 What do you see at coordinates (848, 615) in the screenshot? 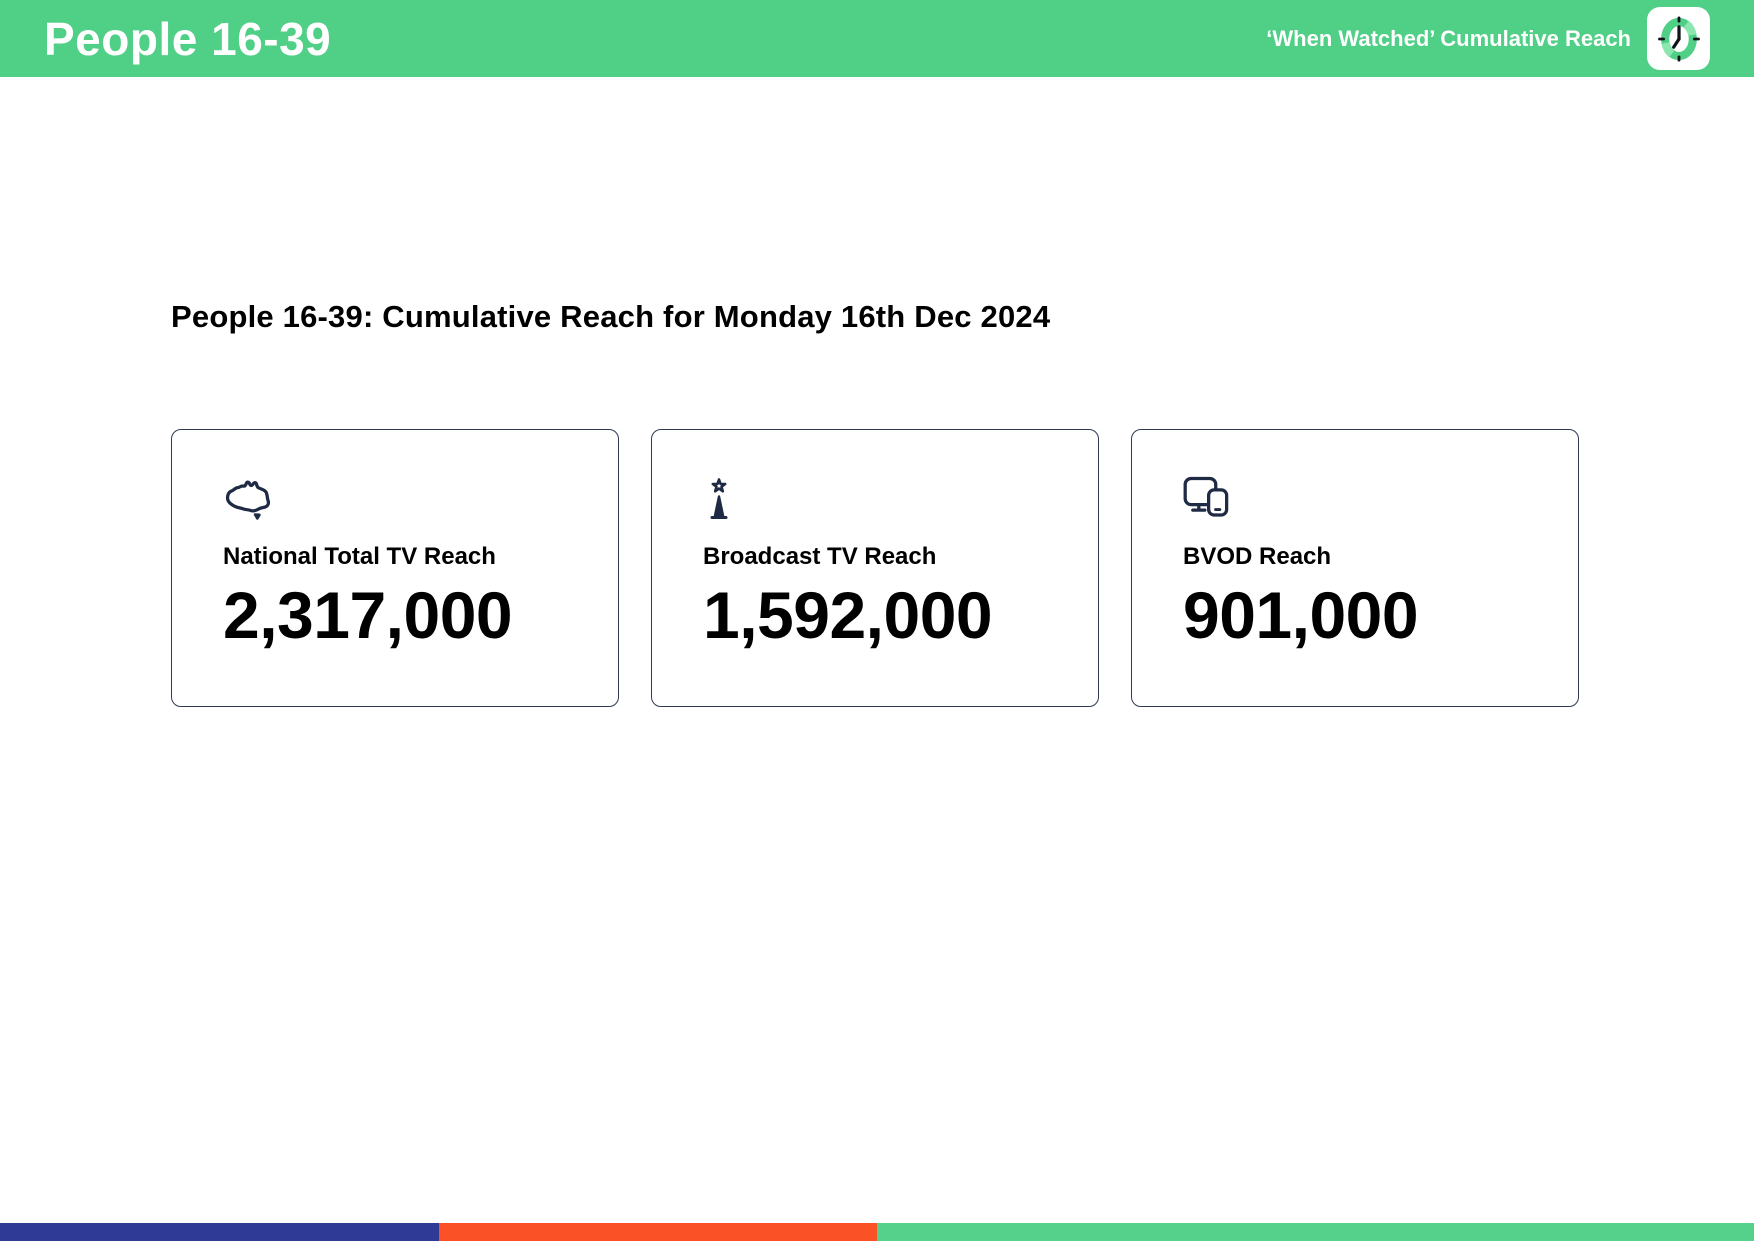
I see `card-value: 1,592,000` at bounding box center [848, 615].